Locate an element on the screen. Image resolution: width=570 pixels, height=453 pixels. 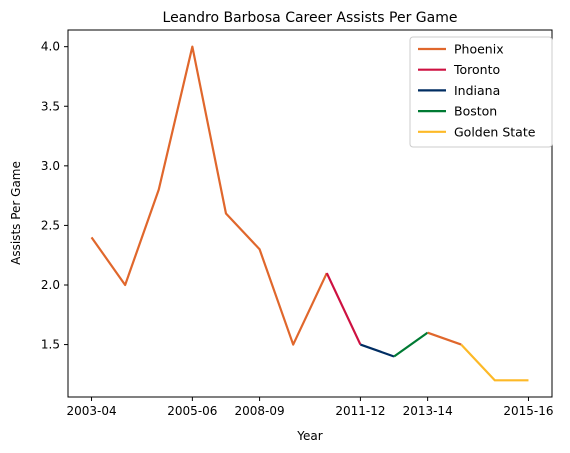
legend-label-boston: Boston is located at coordinates (475, 111).